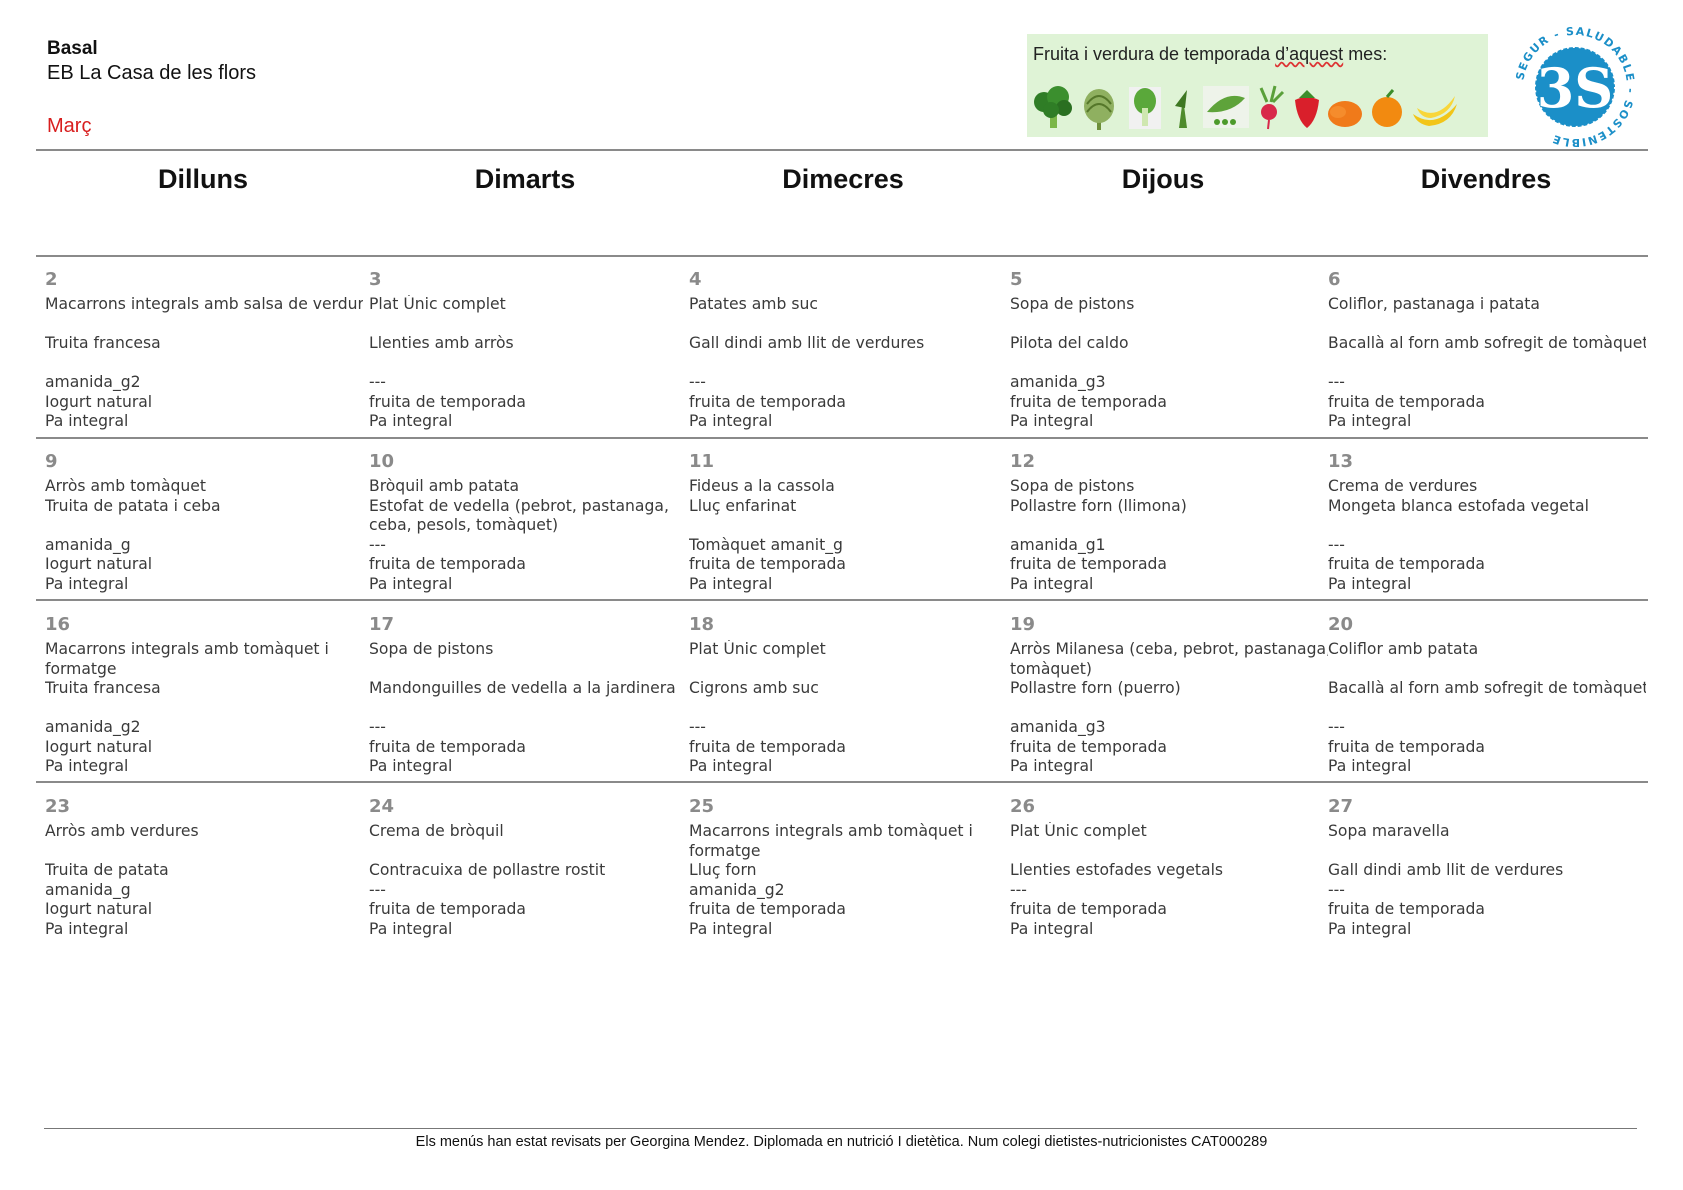  What do you see at coordinates (1435, 111) in the screenshot?
I see `banana-icon` at bounding box center [1435, 111].